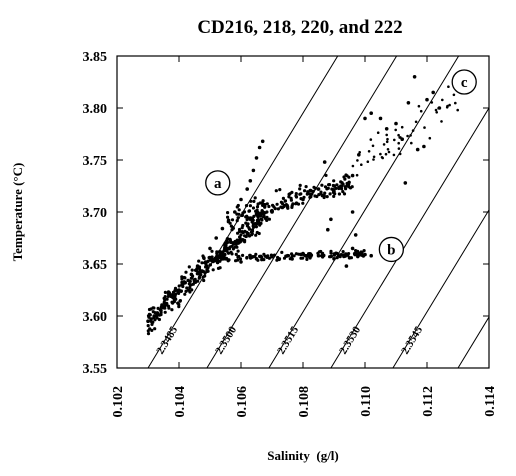 This screenshot has height=476, width=516. What do you see at coordinates (428, 401) in the screenshot?
I see `x-tick-label: 0.112` at bounding box center [428, 401].